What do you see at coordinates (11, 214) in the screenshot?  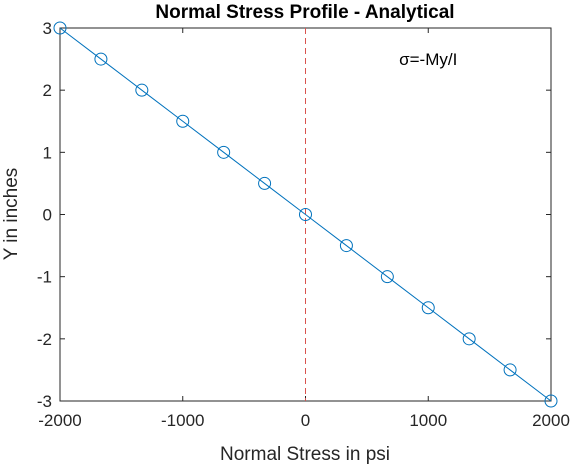 I see `y-axis-label: Y in inches` at bounding box center [11, 214].